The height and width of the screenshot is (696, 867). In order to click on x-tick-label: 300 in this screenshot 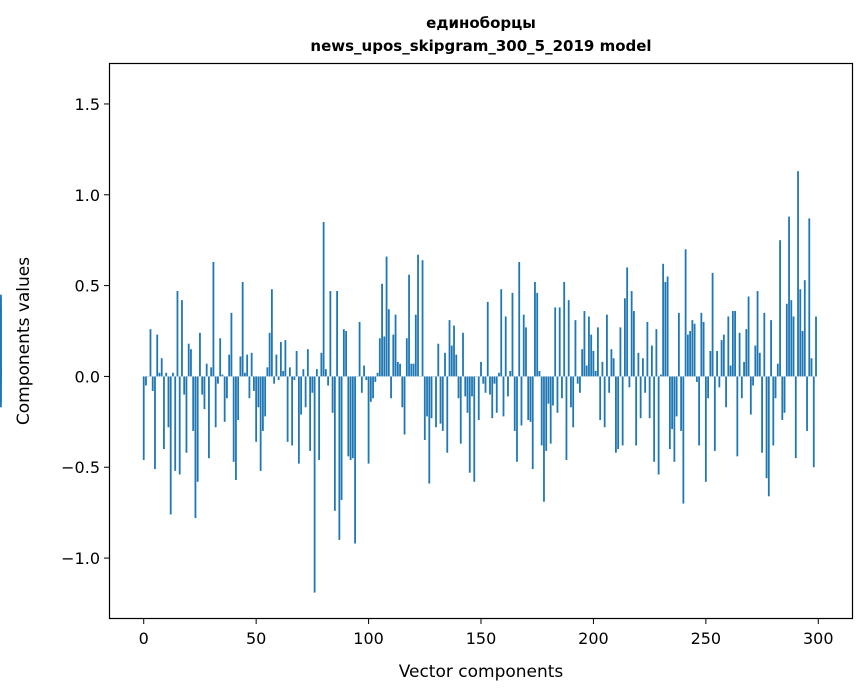, I will do `click(818, 638)`.